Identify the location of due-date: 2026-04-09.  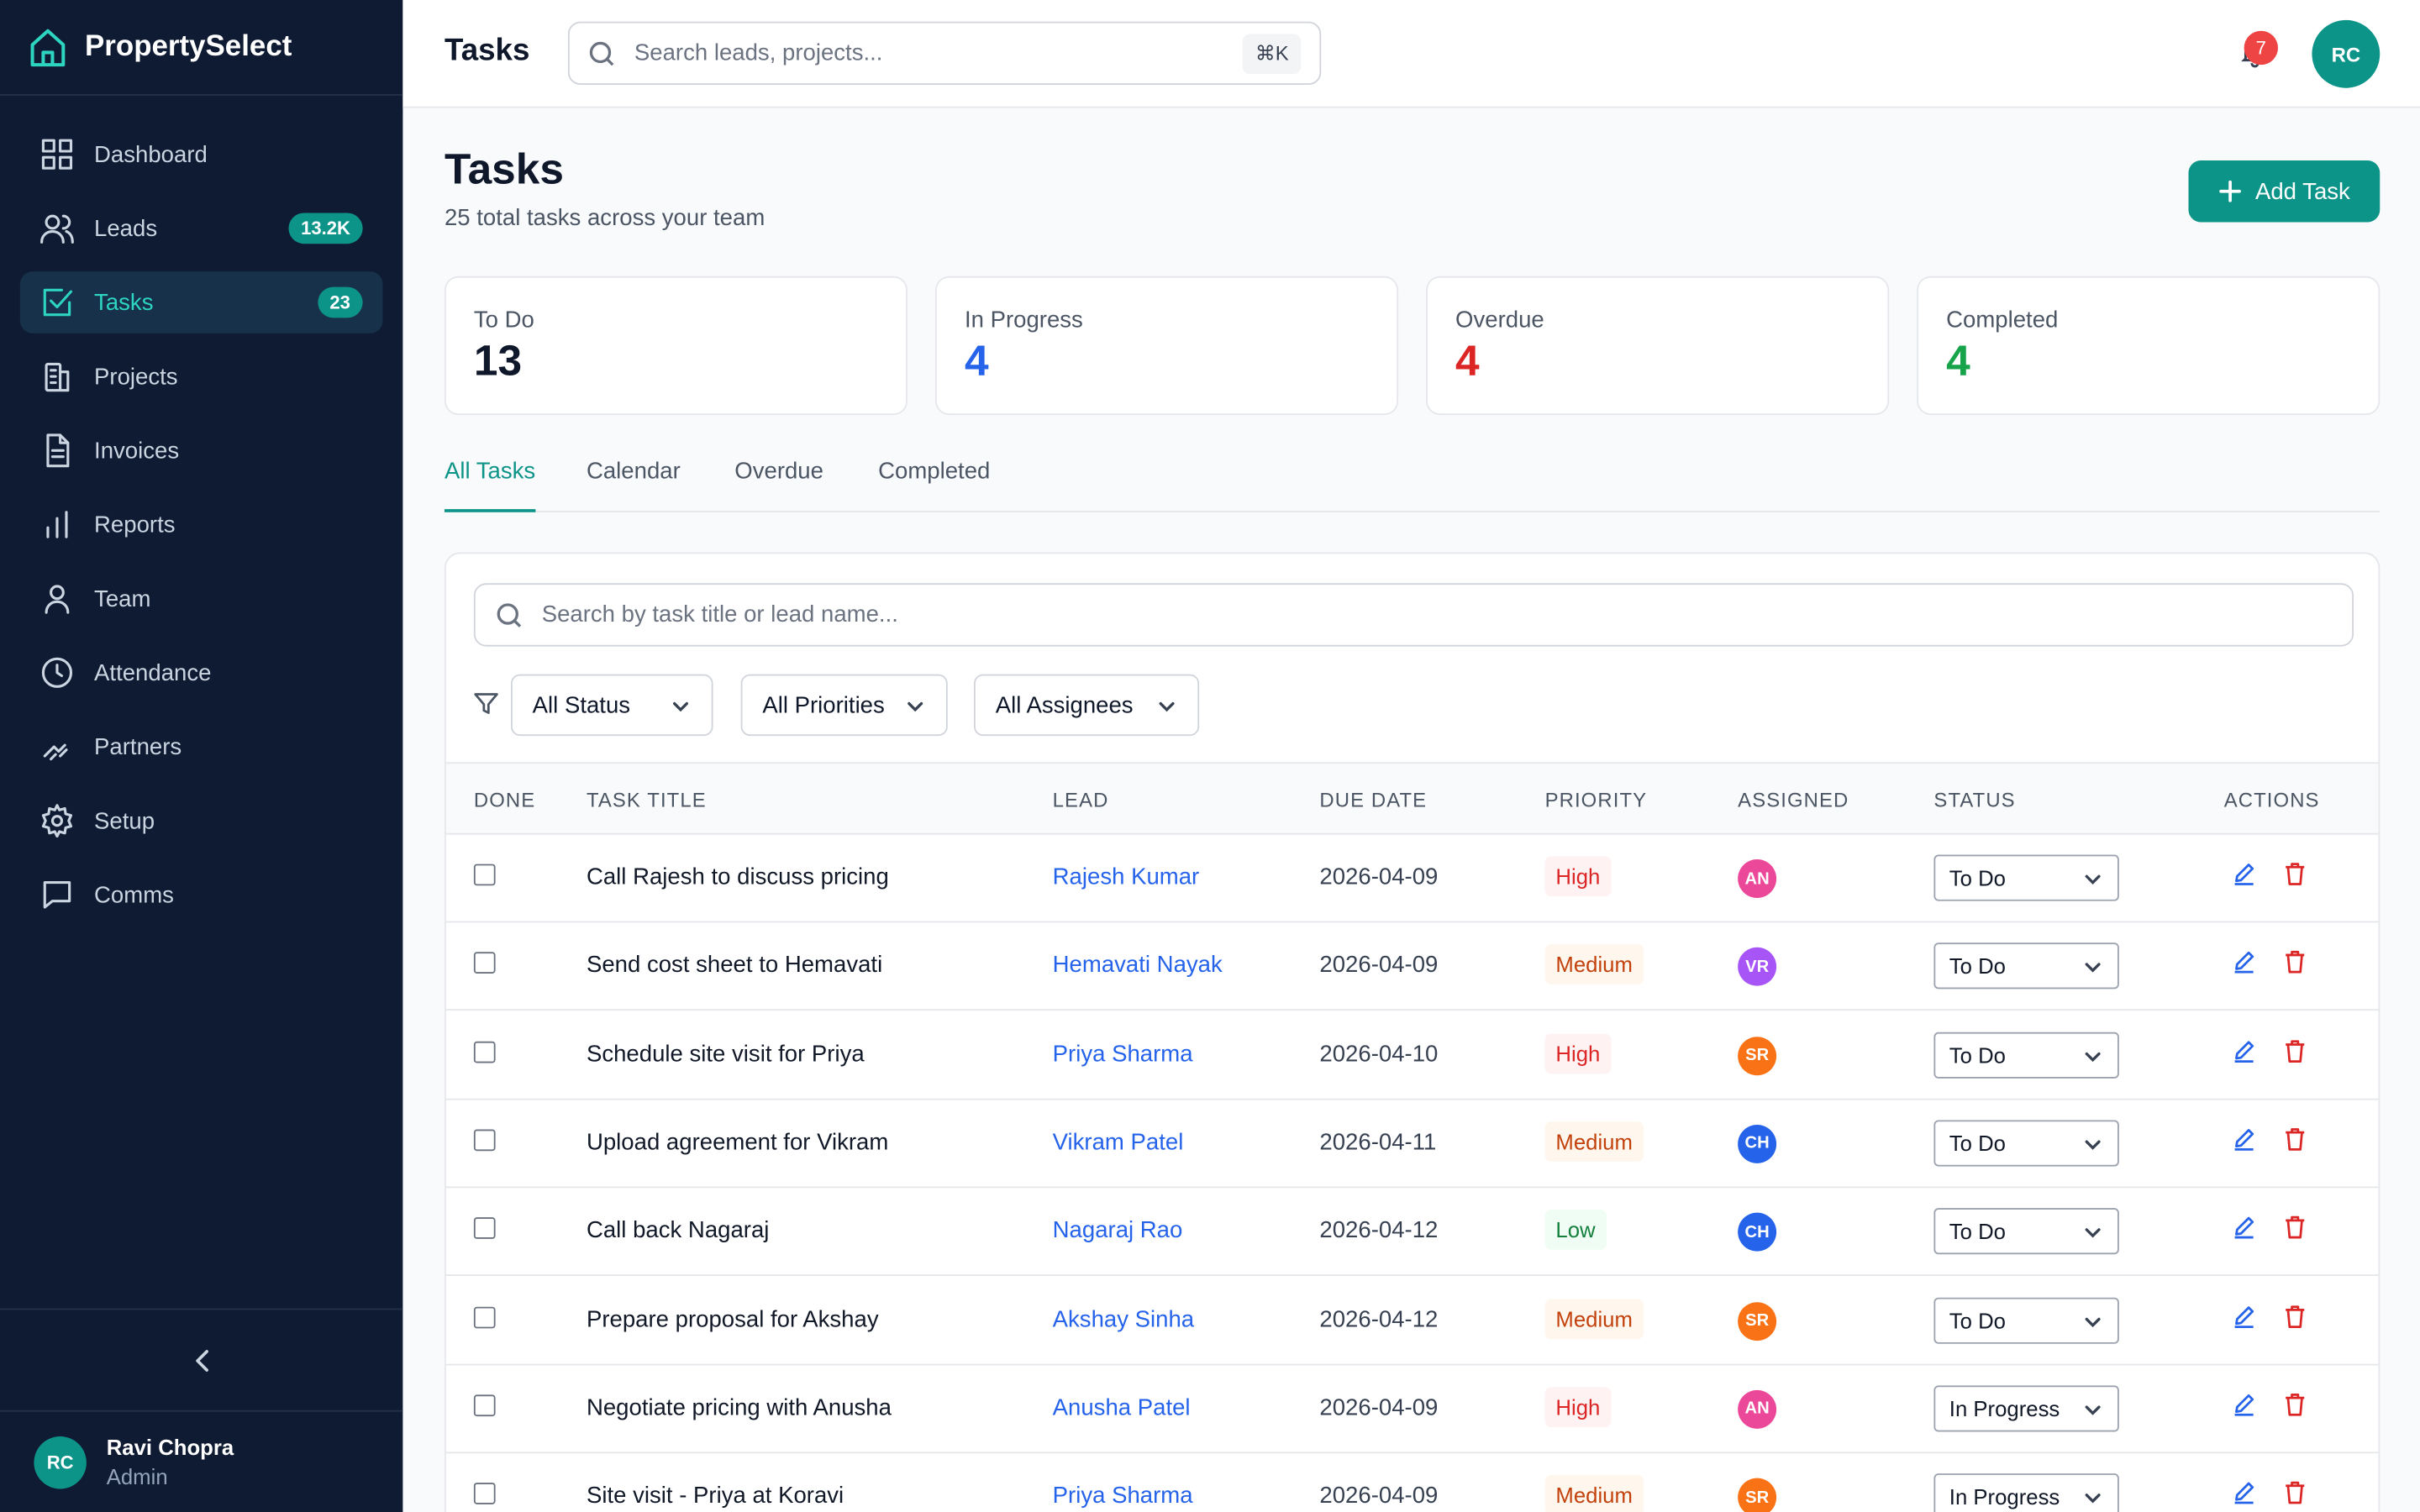
(1379, 1496).